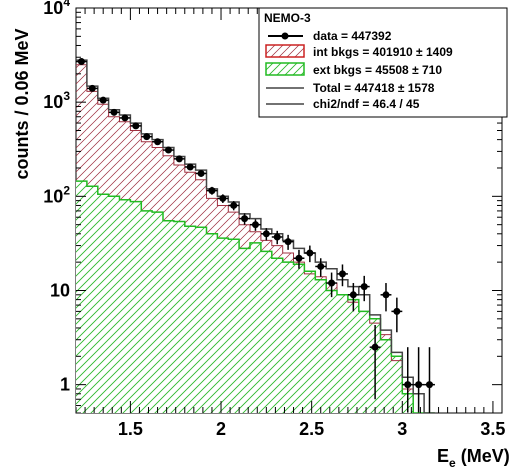 The image size is (516, 472). I want to click on x-tick-label: 3.5, so click(492, 429).